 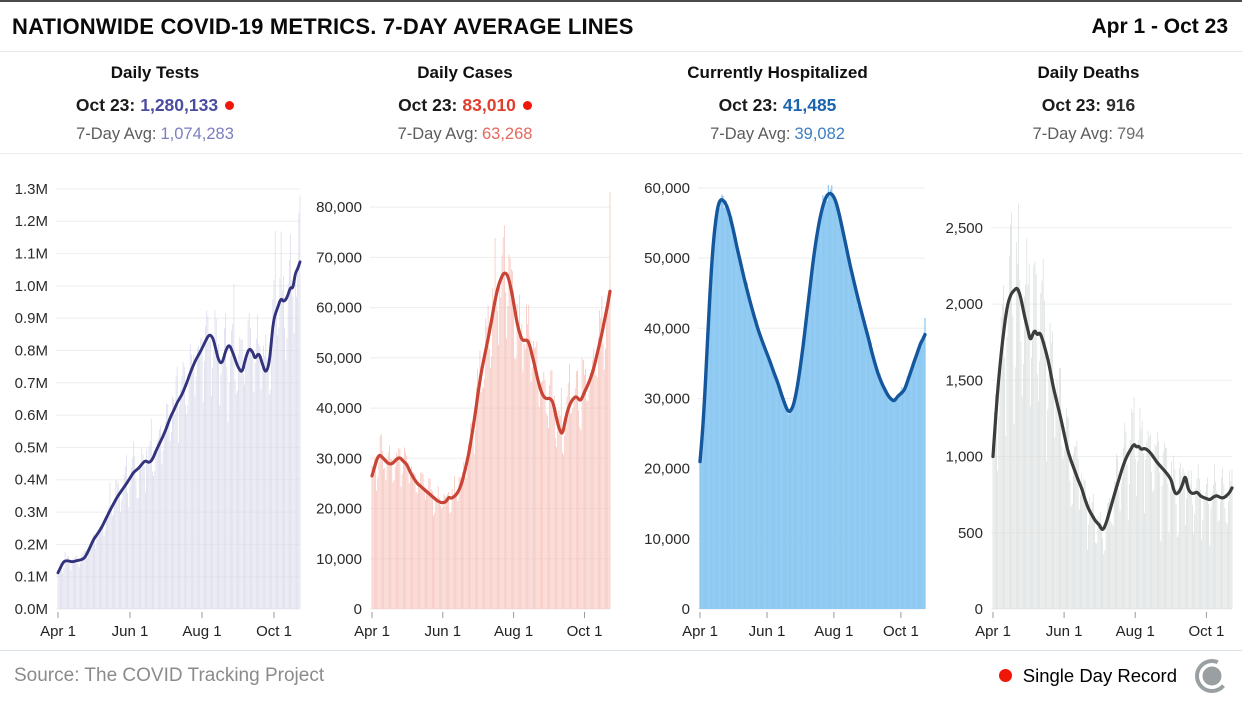 I want to click on svg-text: 0.6M, so click(x=31, y=415).